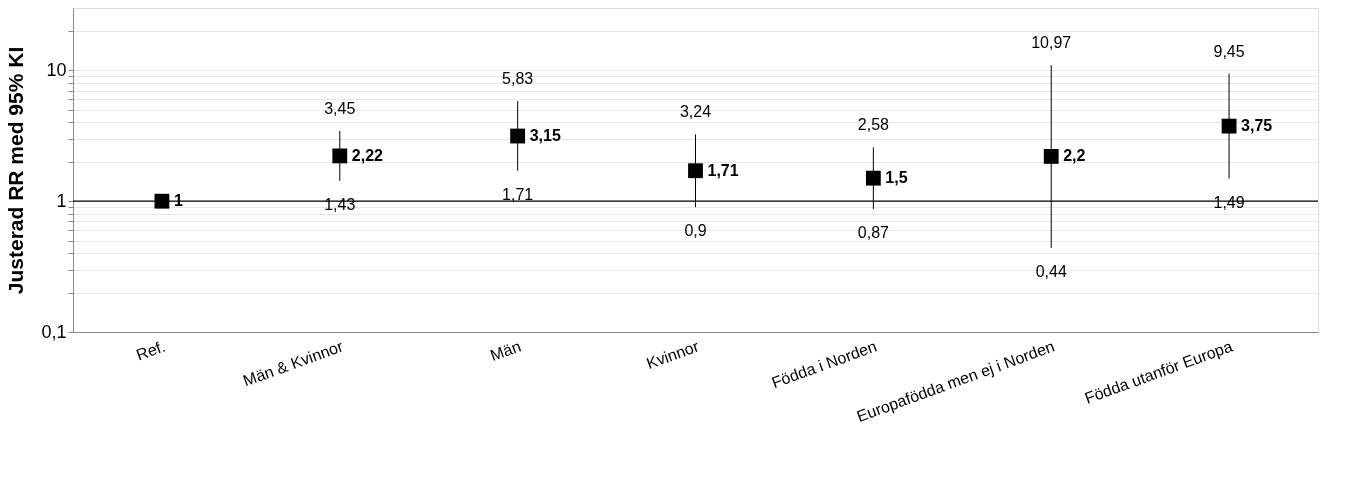 The width and height of the screenshot is (1346, 492). I want to click on y-tick-label: 10, so click(56, 69).